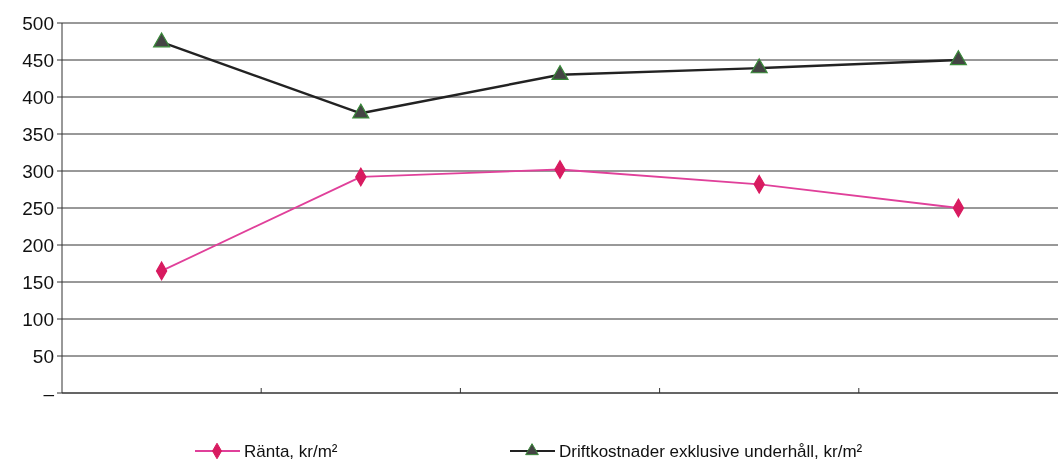  I want to click on y-tick-label: 250, so click(38, 208).